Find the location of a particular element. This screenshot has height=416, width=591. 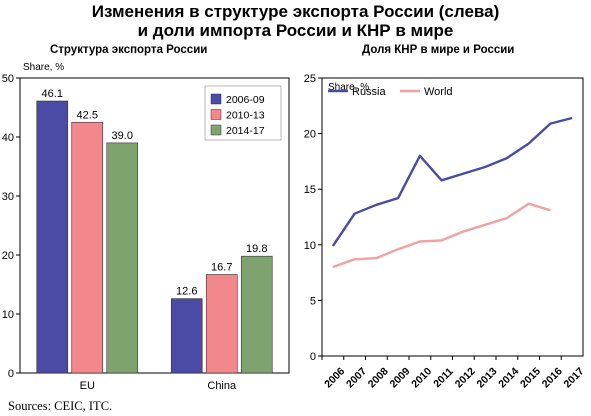

left-y-tick-label: 0 is located at coordinates (11, 374).